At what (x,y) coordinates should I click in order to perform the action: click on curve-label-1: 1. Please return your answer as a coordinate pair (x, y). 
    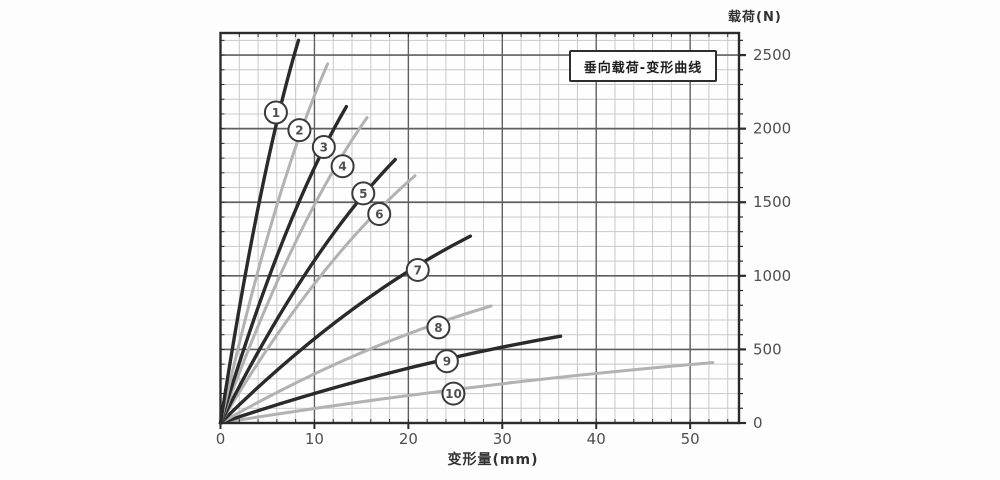
    Looking at the image, I should click on (276, 113).